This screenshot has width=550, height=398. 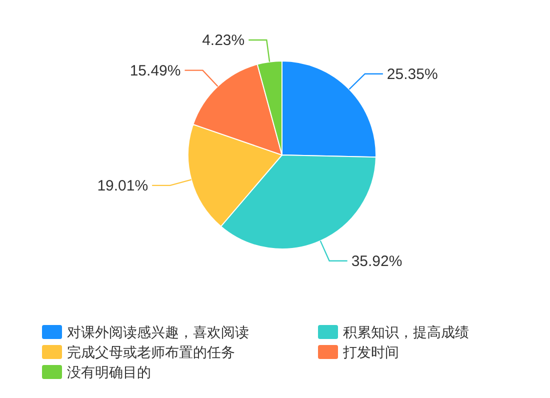 What do you see at coordinates (406, 332) in the screenshot?
I see `legend-label: 积累知识，提高成绩` at bounding box center [406, 332].